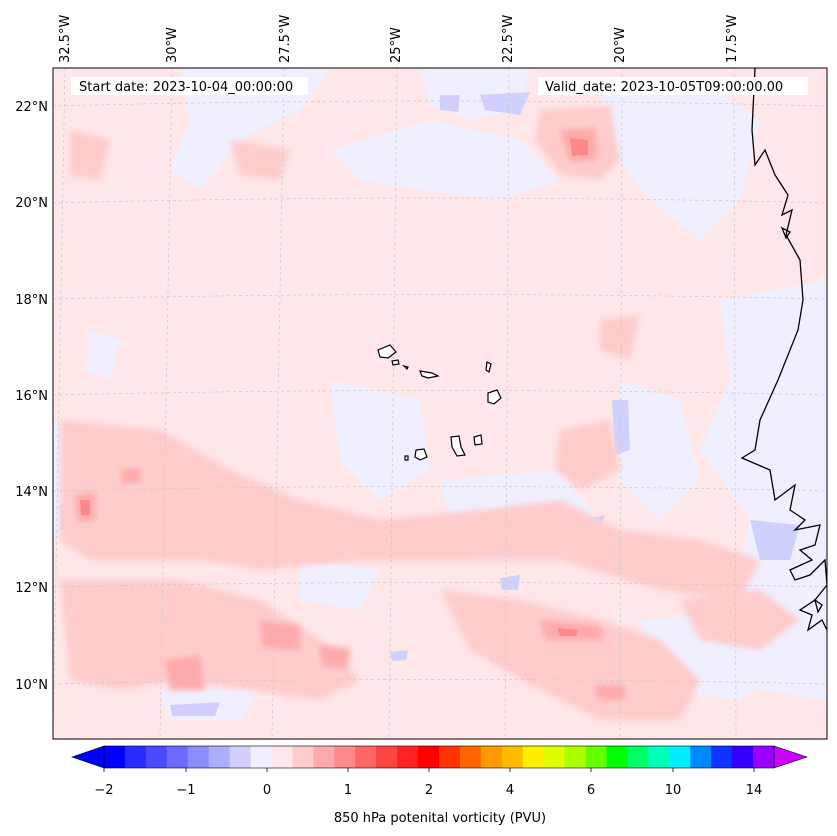 This screenshot has height=836, width=837. I want to click on island-brava, so click(406, 458).